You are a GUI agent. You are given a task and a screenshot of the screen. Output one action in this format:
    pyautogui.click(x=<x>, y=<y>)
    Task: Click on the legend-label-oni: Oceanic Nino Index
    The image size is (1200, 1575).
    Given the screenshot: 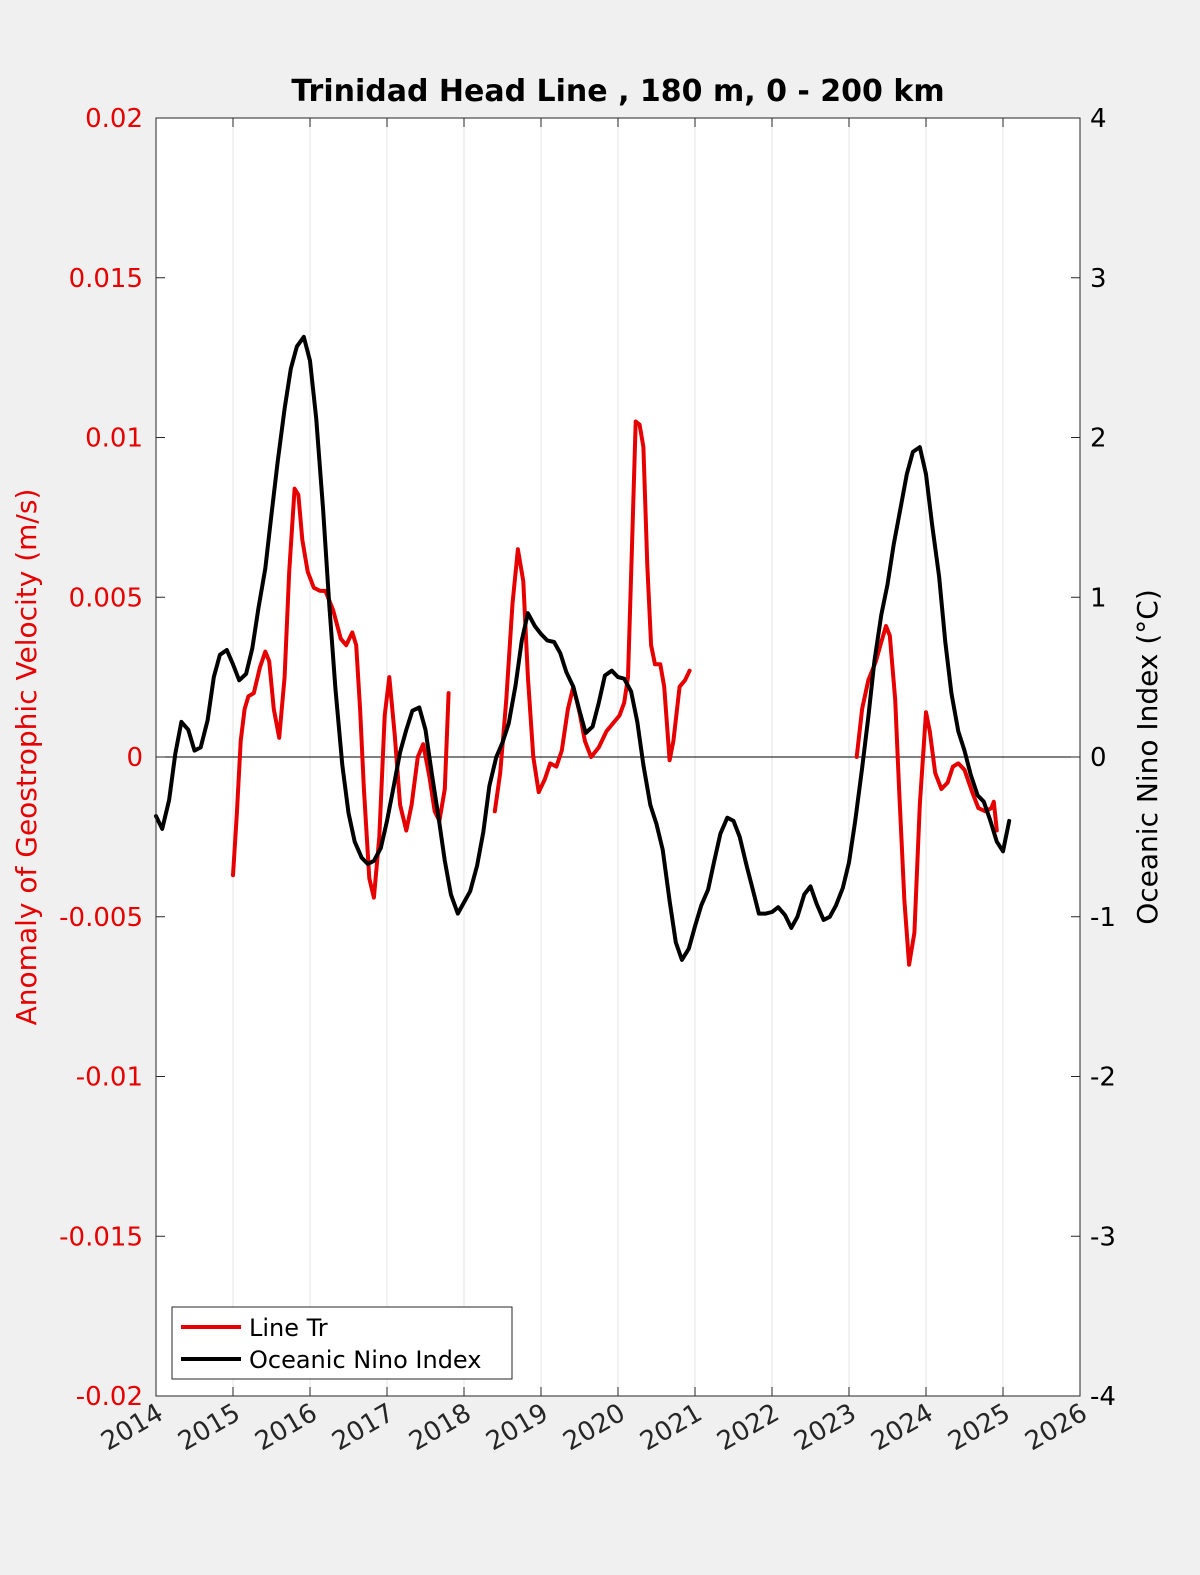 What is the action you would take?
    pyautogui.click(x=365, y=1360)
    